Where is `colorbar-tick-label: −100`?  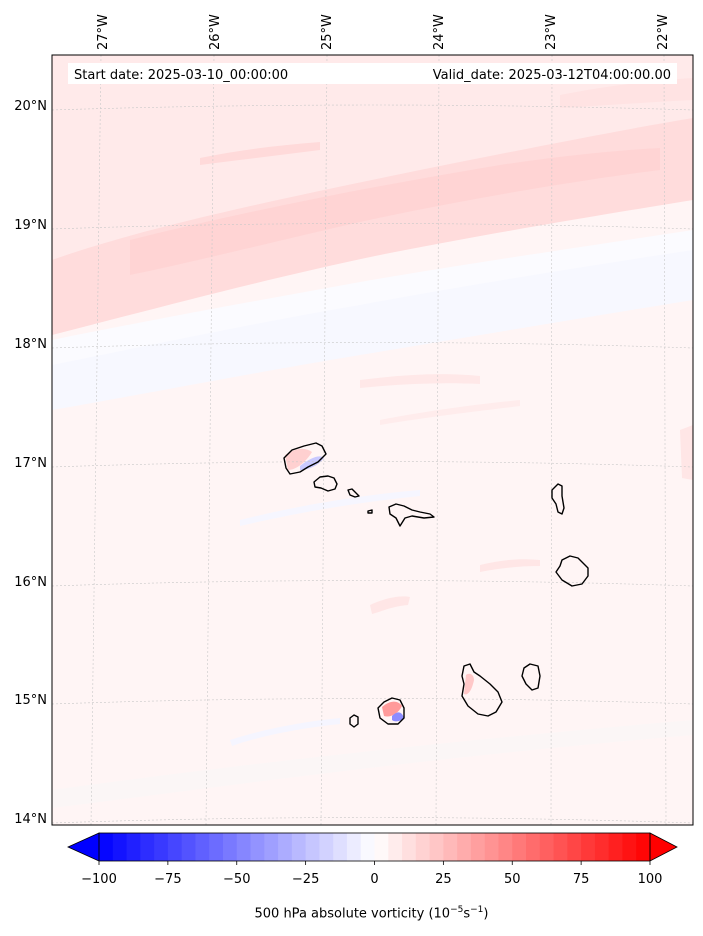
colorbar-tick-label: −100 is located at coordinates (99, 879).